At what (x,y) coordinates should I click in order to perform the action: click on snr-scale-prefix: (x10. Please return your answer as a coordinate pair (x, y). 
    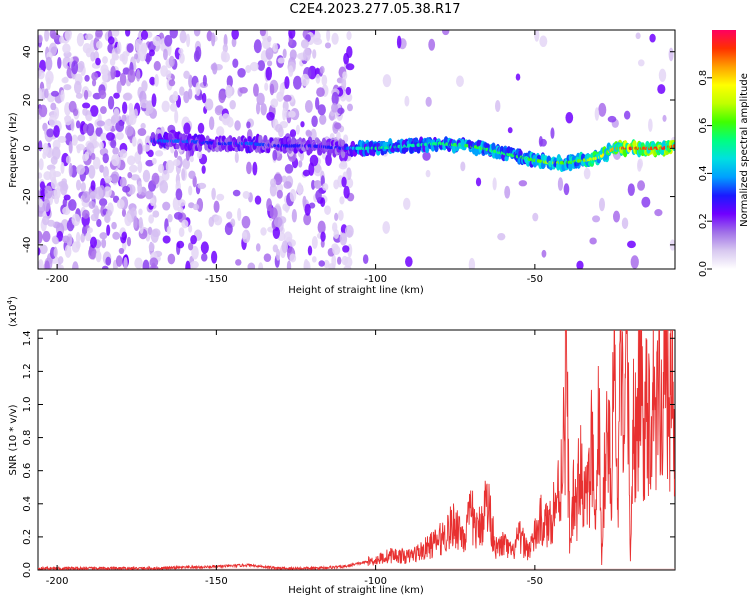
    Looking at the image, I should click on (13, 315).